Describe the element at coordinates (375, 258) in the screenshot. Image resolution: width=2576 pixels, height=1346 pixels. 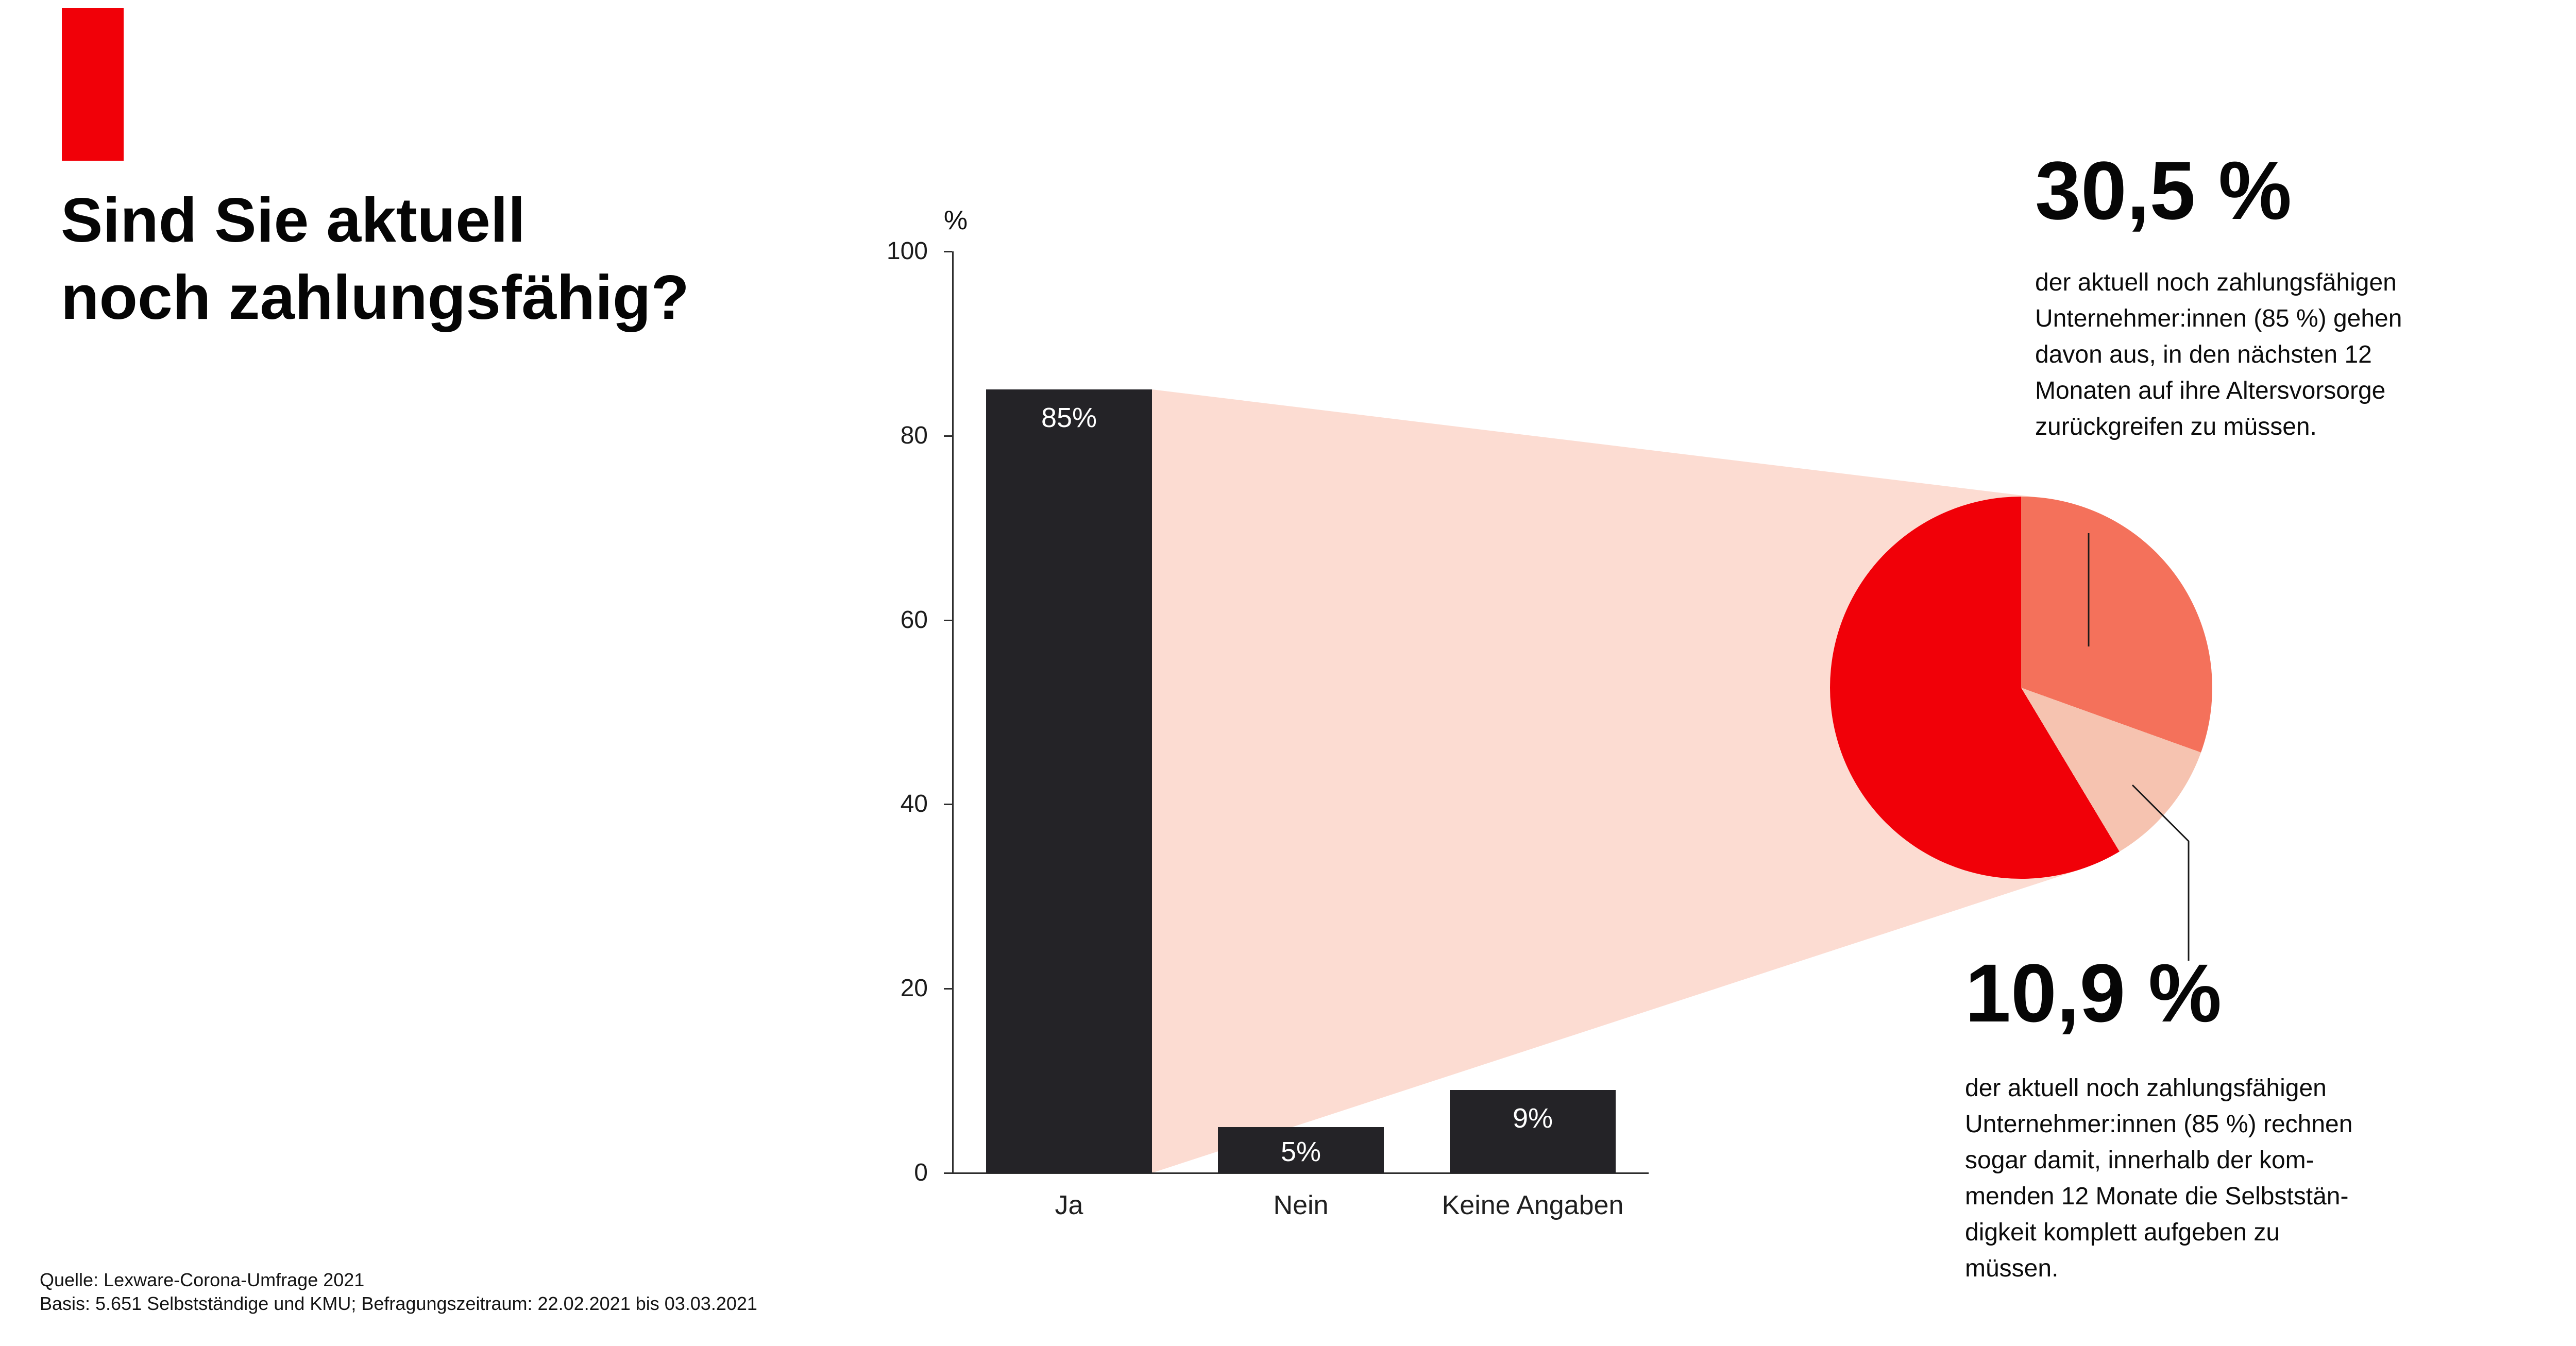
I see `page-title: Sind Sie aktuell noch zahlungsfähig?` at that location.